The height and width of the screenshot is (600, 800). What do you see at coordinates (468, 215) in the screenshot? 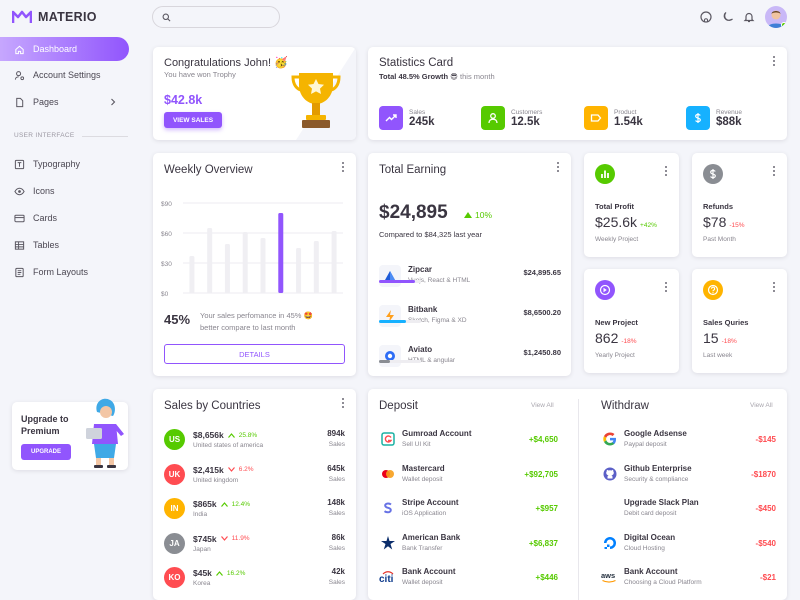
I see `arrow-up-icon` at bounding box center [468, 215].